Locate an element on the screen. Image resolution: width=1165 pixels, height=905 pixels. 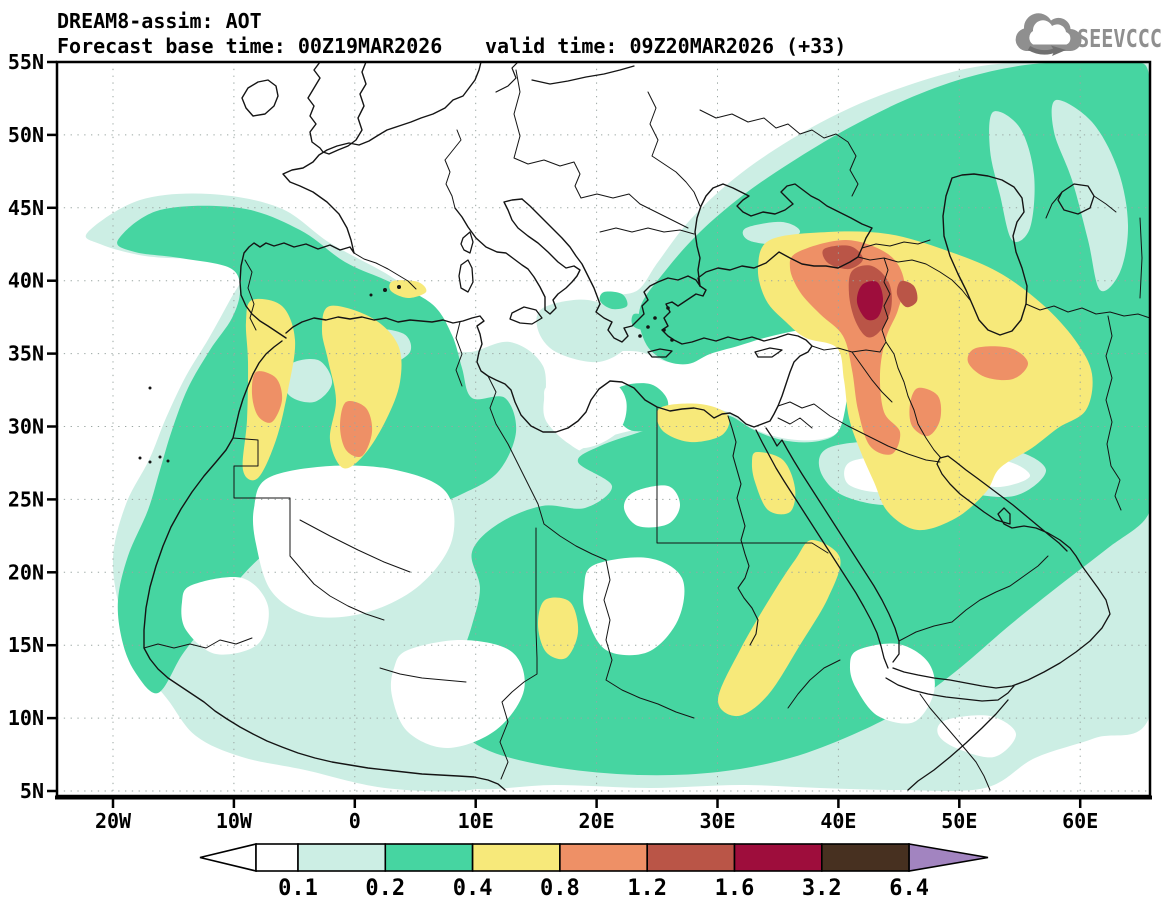
colorbar-segment-3.2 is located at coordinates (865, 857).